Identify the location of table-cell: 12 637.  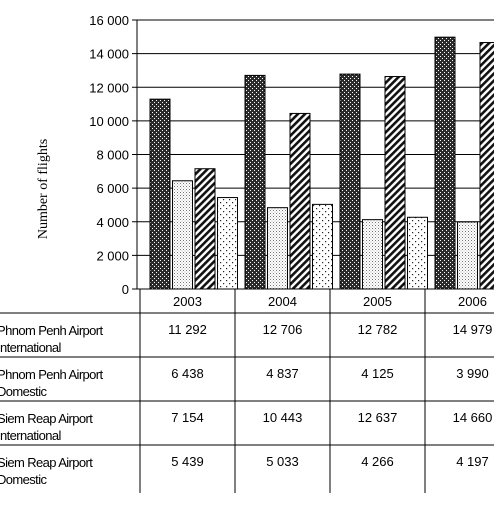
(378, 417).